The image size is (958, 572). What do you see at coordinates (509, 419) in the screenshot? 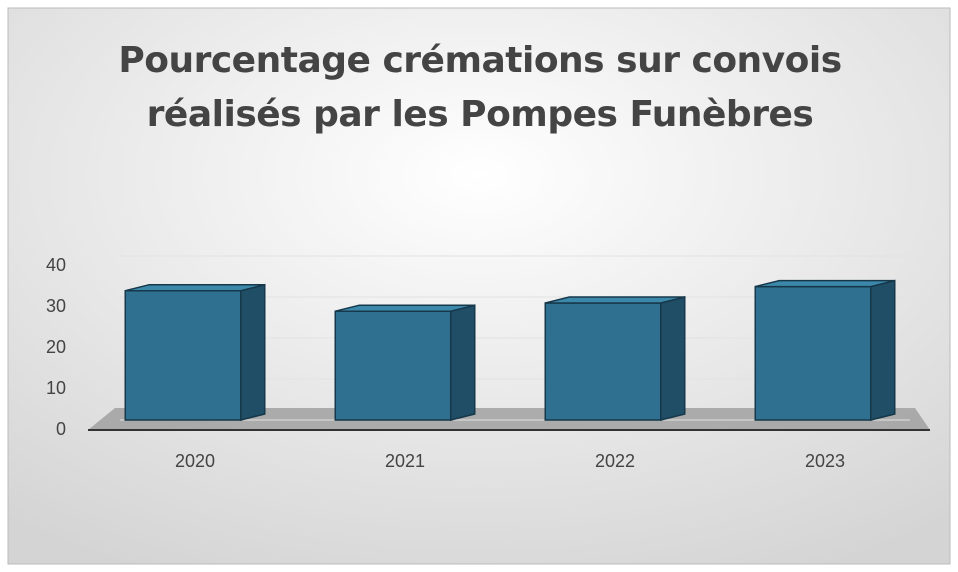
I see `floor` at bounding box center [509, 419].